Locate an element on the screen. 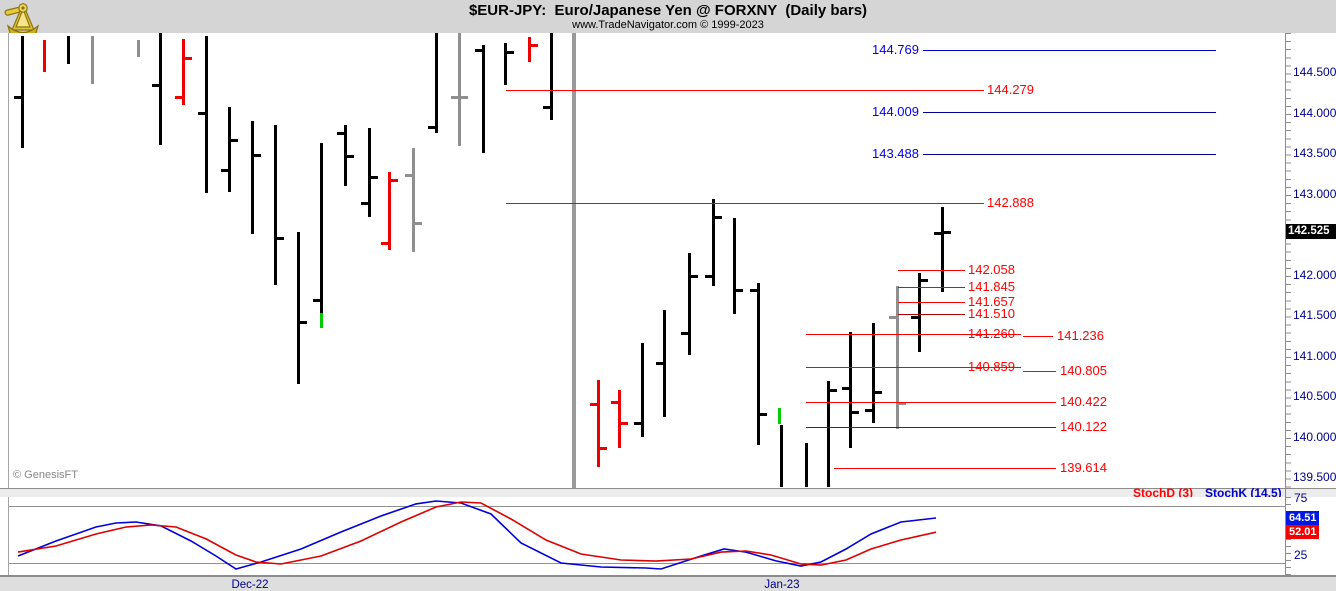  price-axis-label: 144.000 is located at coordinates (1314, 113).